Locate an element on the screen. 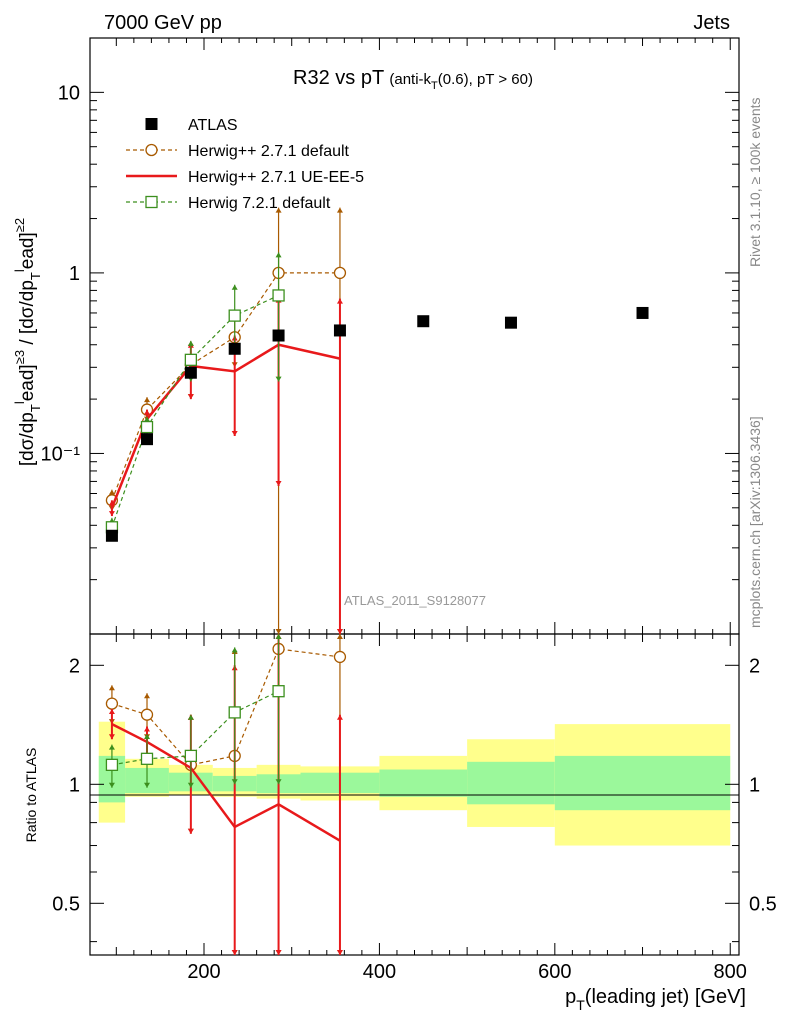 The width and height of the screenshot is (786, 1024). y-tick-label: 10⁻¹ is located at coordinates (61, 454).